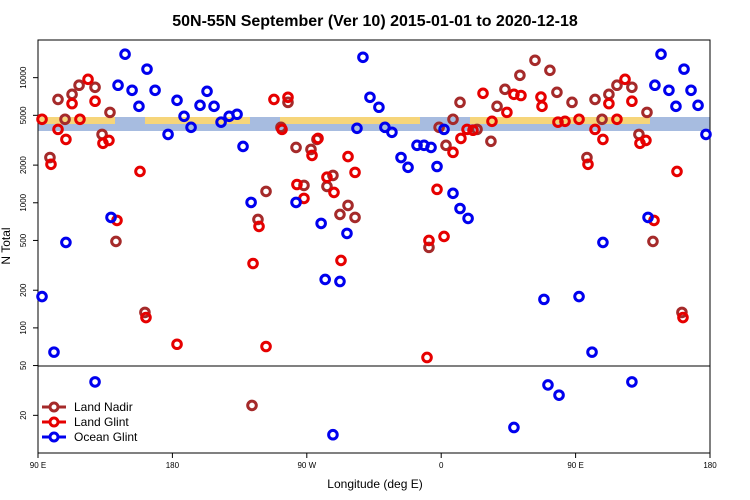 The image size is (750, 500). Describe the element at coordinates (54, 422) in the screenshot. I see `legend-marker` at that location.